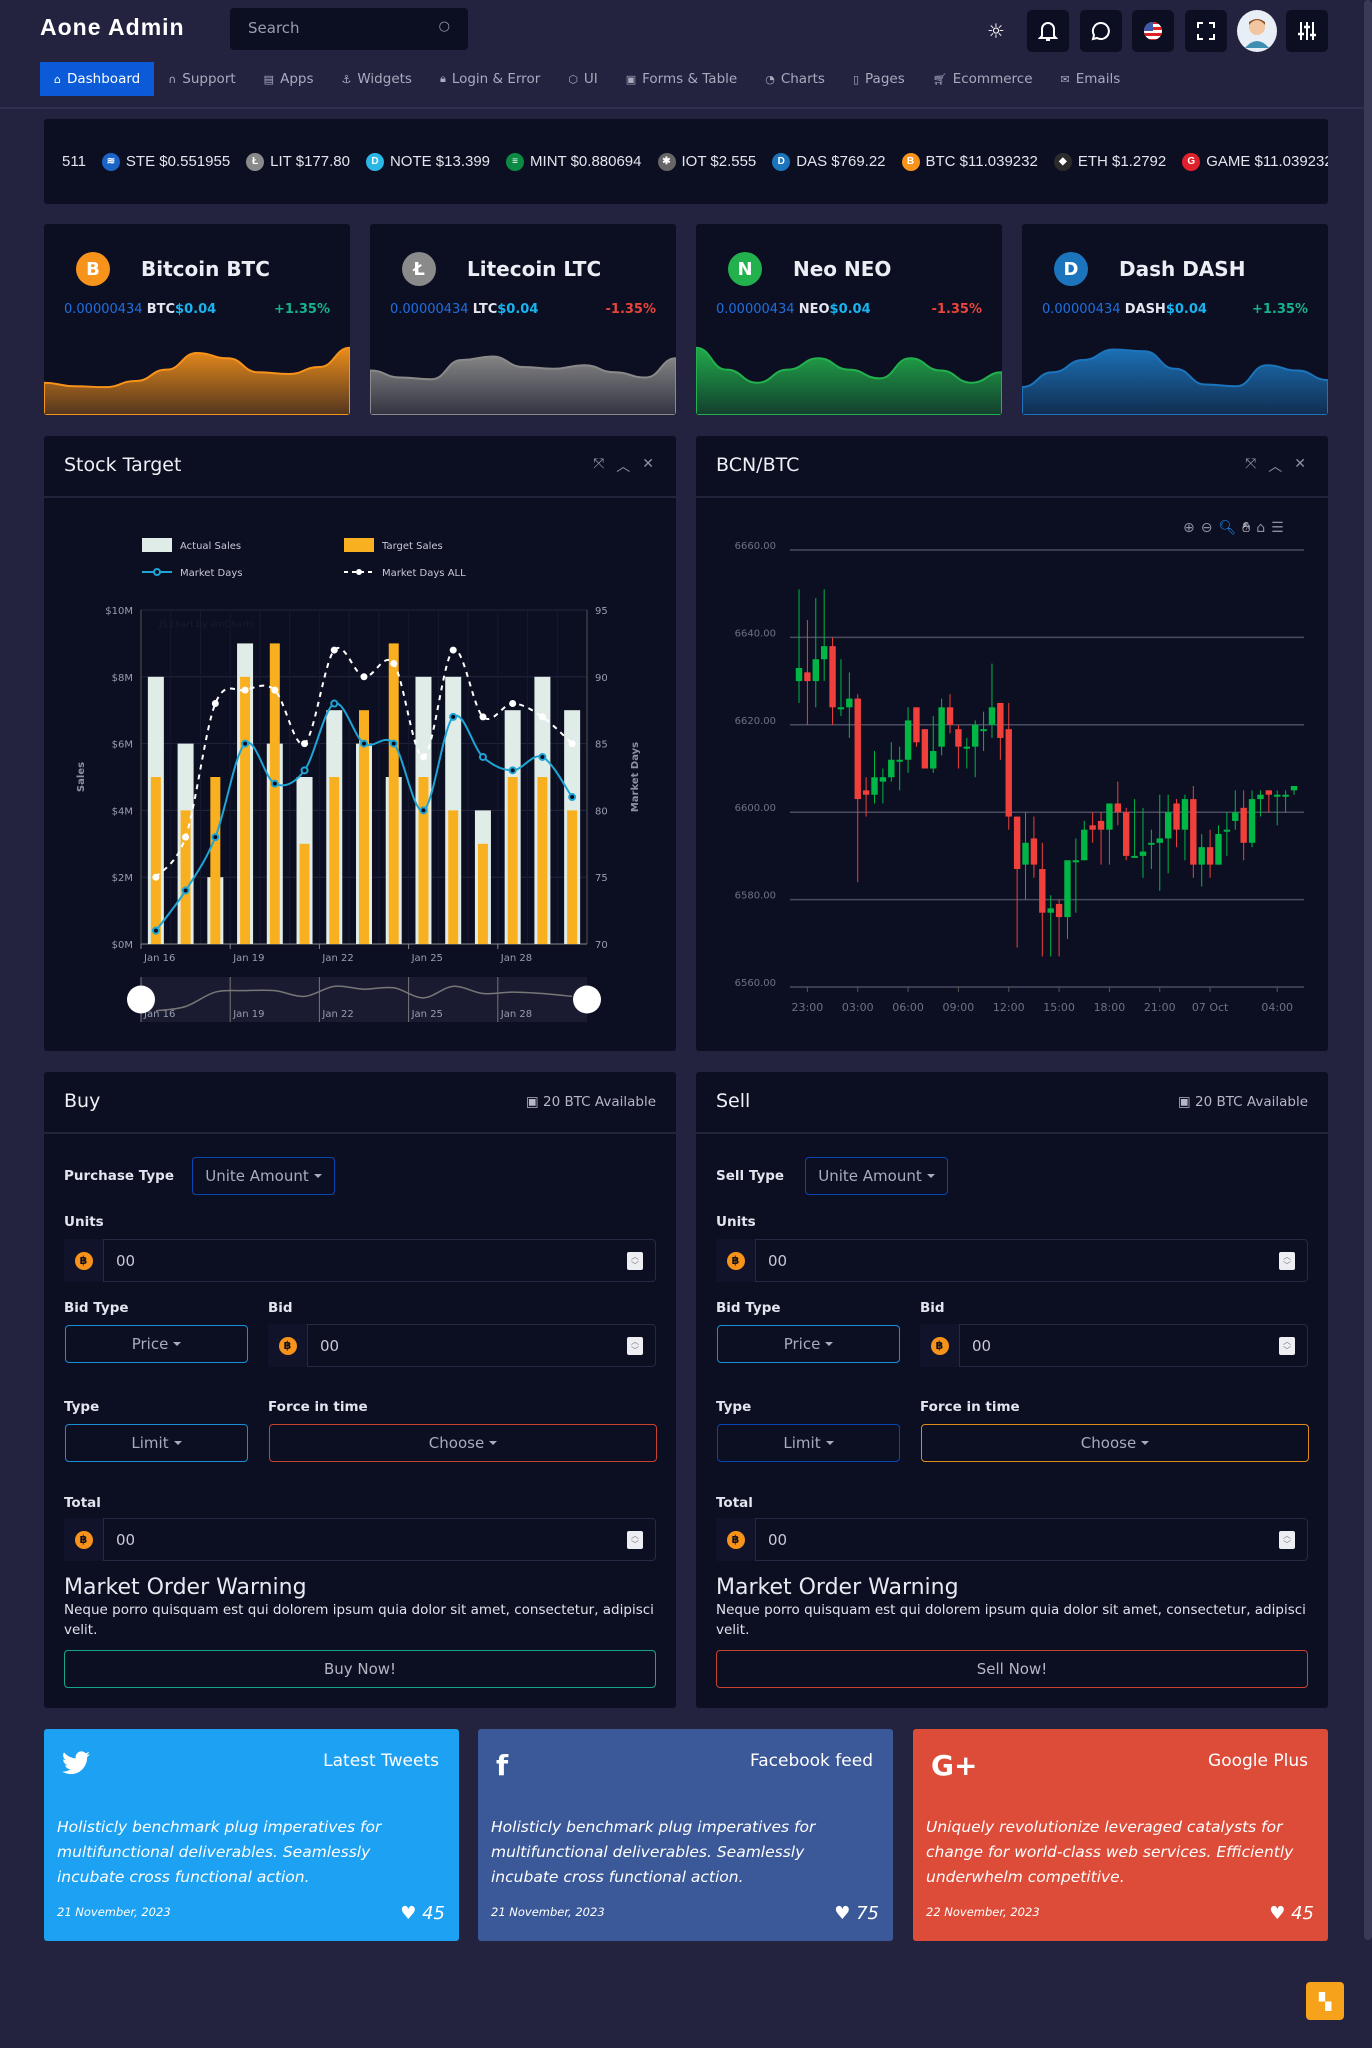  Describe the element at coordinates (1261, 528) in the screenshot. I see `home-icon: ⌂` at that location.